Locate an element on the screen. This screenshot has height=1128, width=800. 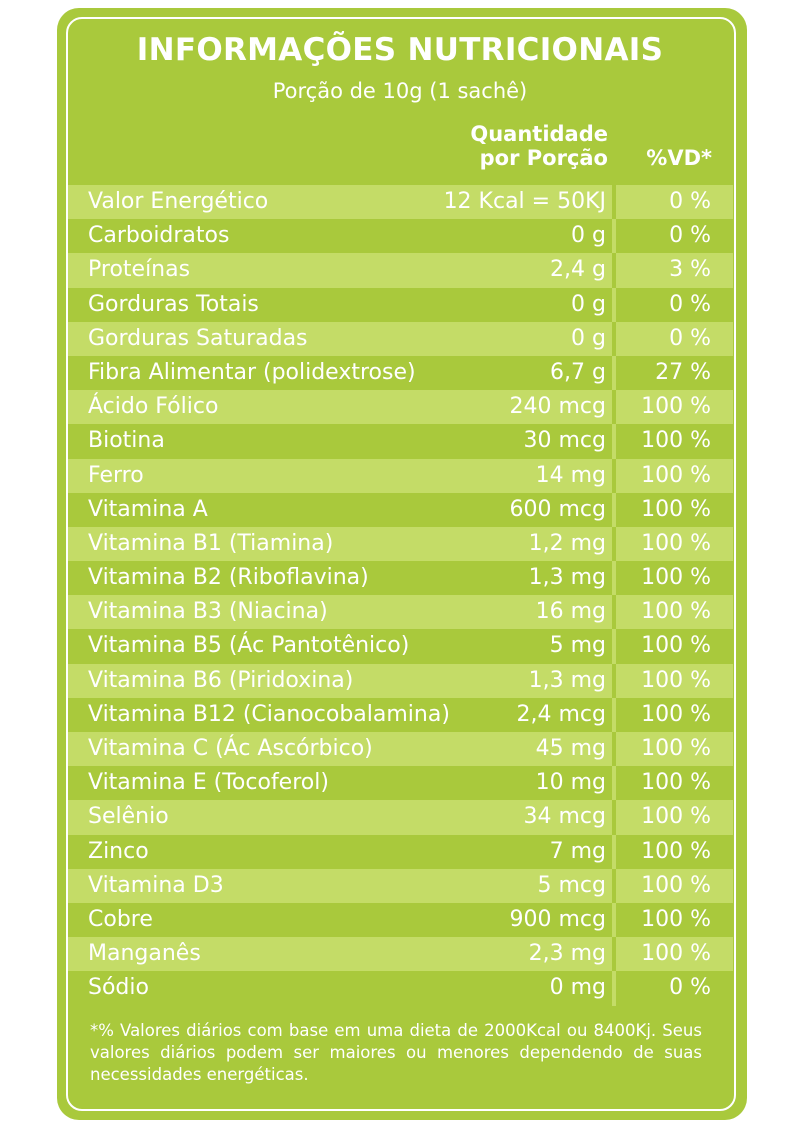
table-row: Vitamina E (Tocoferol) 10 mg 100 % is located at coordinates (400, 783).